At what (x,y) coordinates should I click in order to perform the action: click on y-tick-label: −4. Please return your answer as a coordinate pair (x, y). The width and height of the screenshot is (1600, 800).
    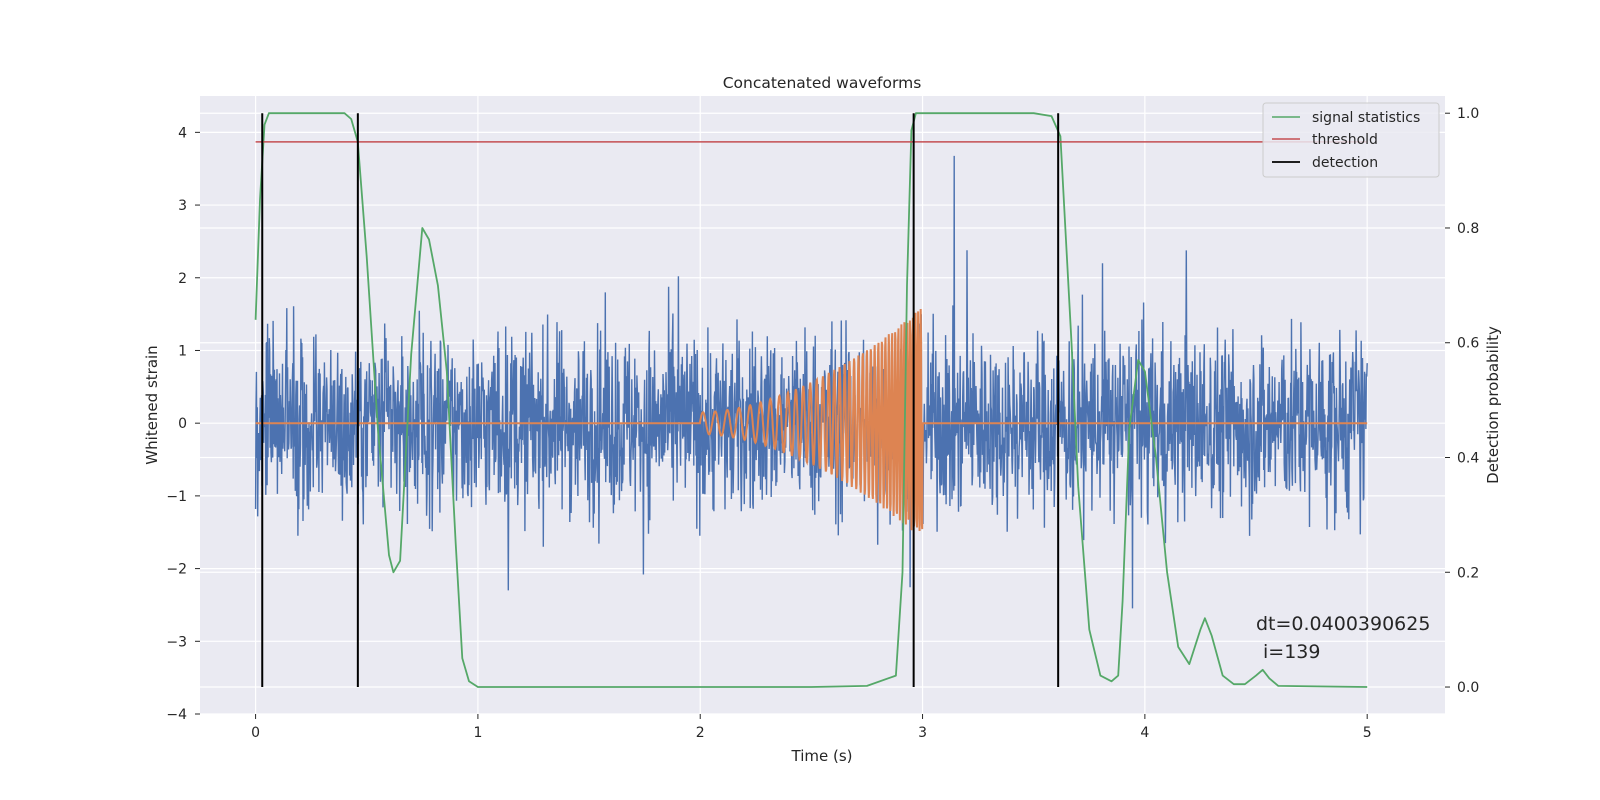
    Looking at the image, I should click on (176, 715).